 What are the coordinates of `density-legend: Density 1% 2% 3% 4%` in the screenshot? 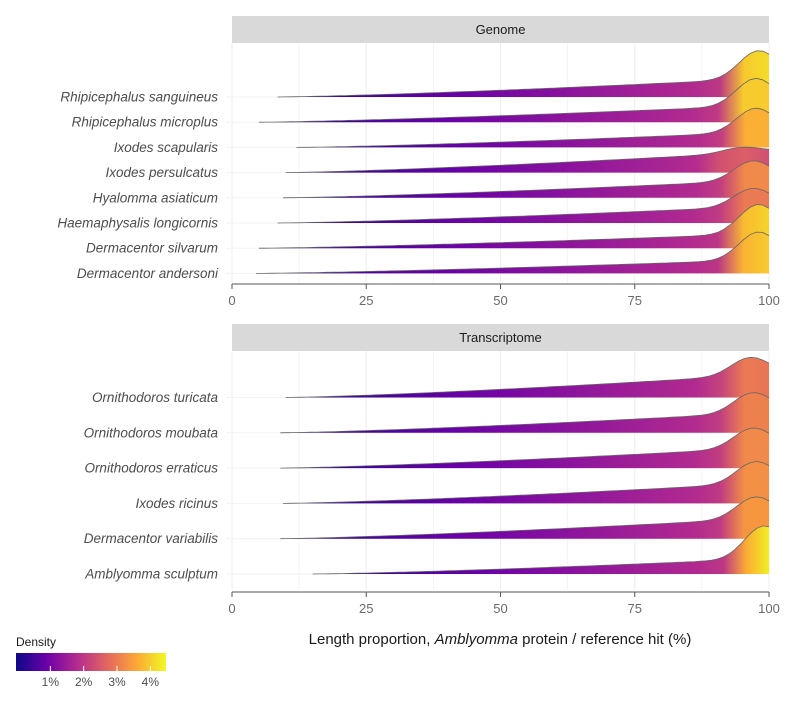 It's located at (91, 662).